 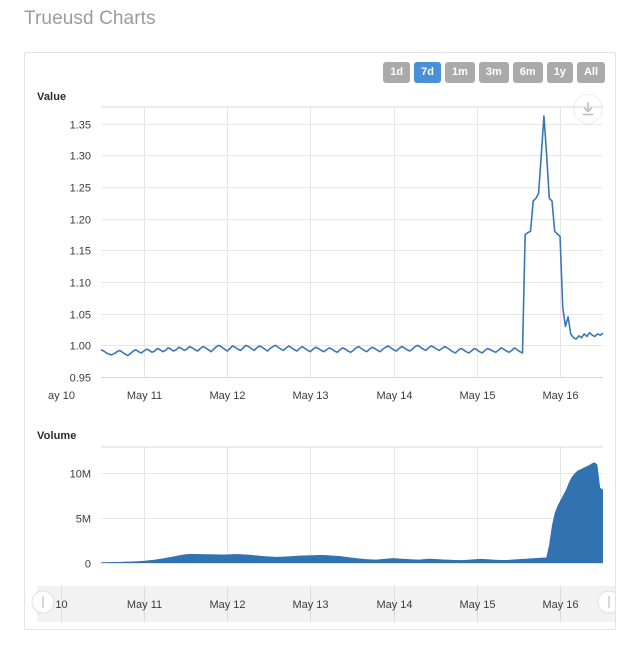 What do you see at coordinates (80, 284) in the screenshot?
I see `value-ytick-label: 1.10` at bounding box center [80, 284].